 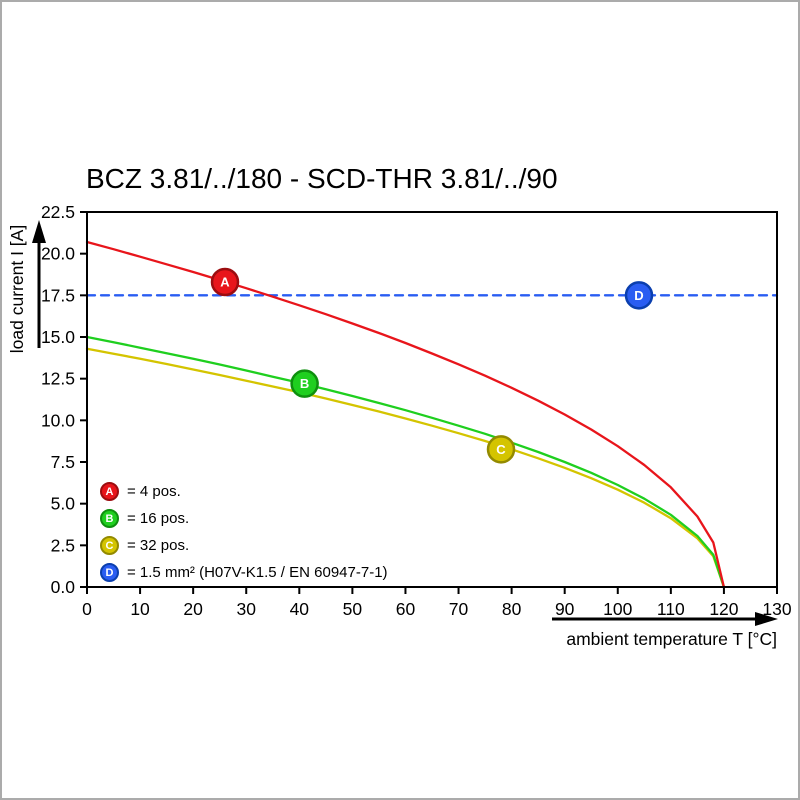 I want to click on legend-label-C: = 32 pos., so click(x=158, y=545).